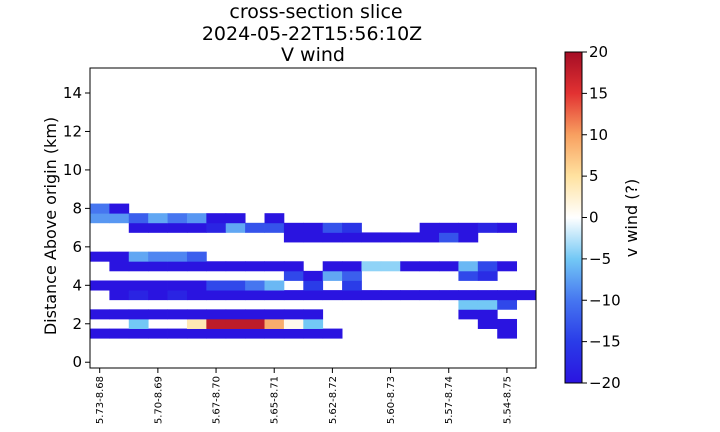  I want to click on colorbar-tick-label: 0, so click(594, 218).